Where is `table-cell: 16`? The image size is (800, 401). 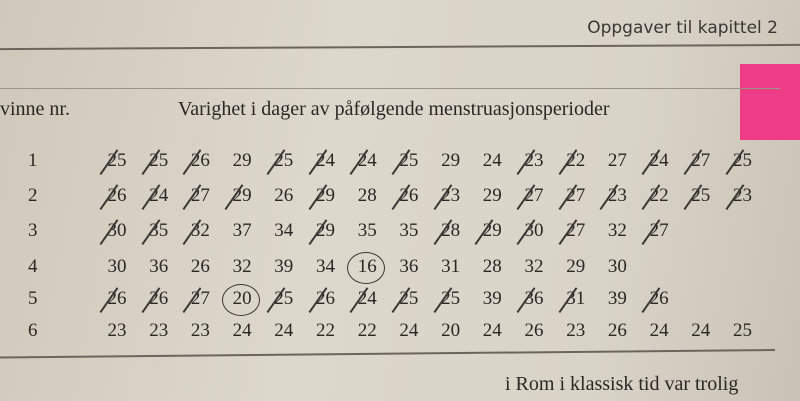 table-cell: 16 is located at coordinates (366, 268).